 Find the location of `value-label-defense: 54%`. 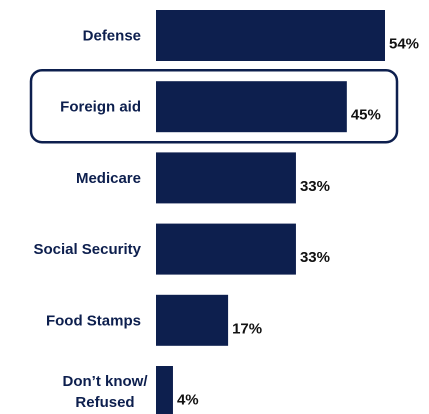

value-label-defense: 54% is located at coordinates (404, 44).